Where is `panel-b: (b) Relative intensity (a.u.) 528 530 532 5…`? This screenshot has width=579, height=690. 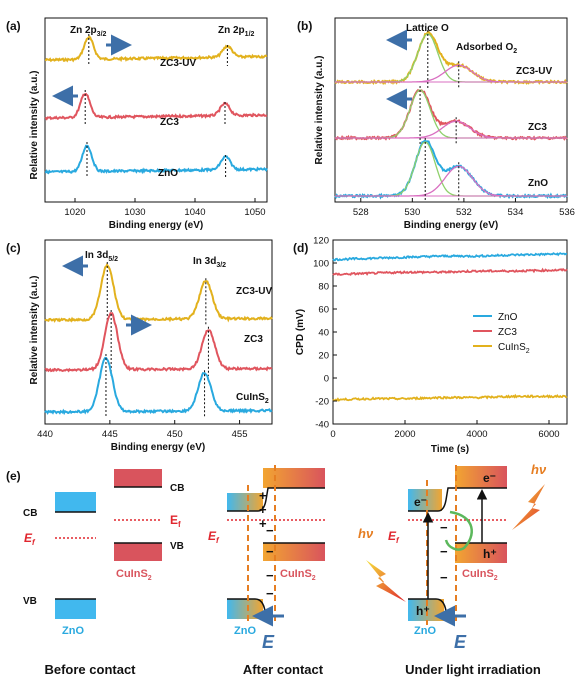
panel-b: (b) Relative intensity (a.u.) 528 530 532 5… is located at coordinates (436, 124).